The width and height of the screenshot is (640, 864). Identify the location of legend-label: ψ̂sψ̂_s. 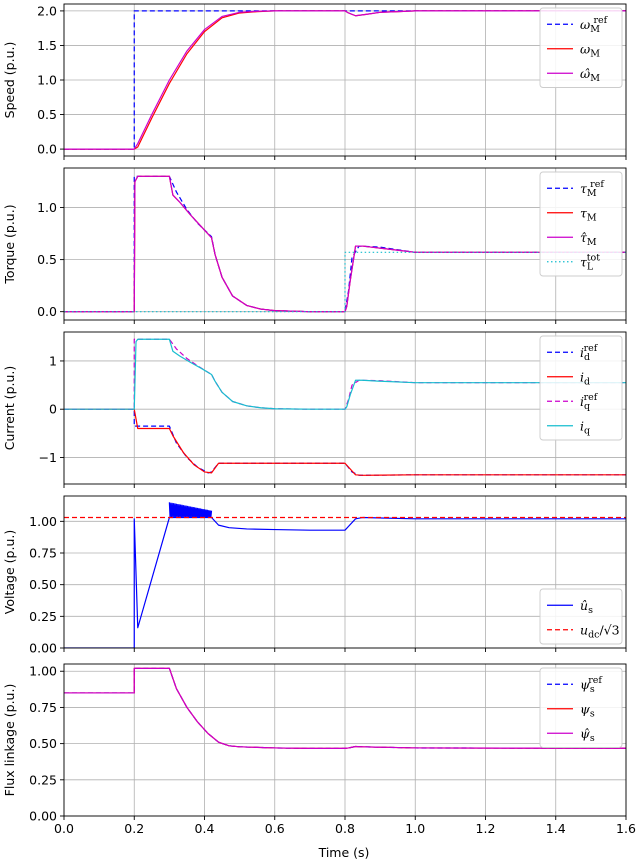
(587, 735).